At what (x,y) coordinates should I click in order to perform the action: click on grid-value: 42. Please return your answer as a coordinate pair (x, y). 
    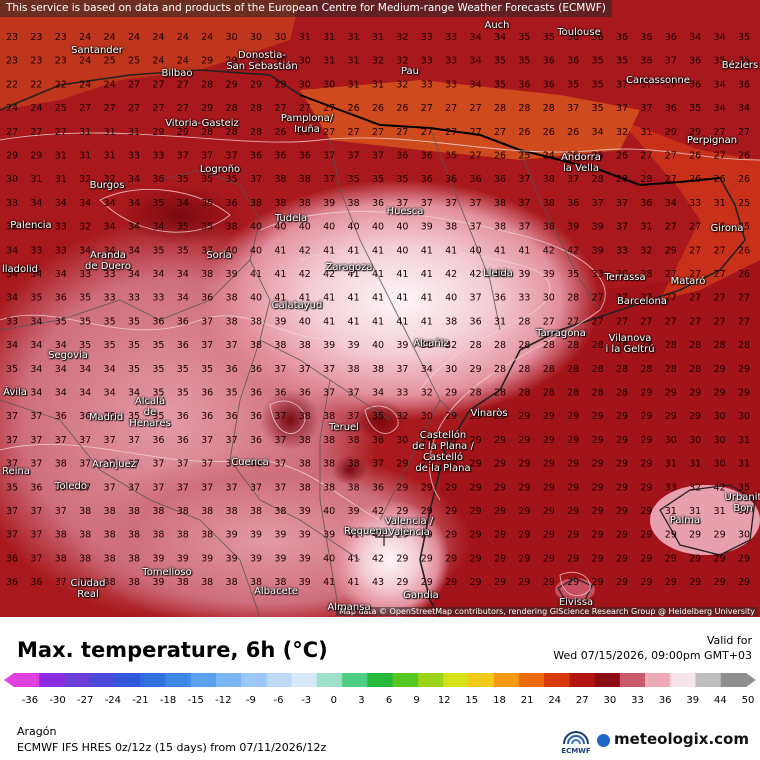
    Looking at the image, I should click on (720, 487).